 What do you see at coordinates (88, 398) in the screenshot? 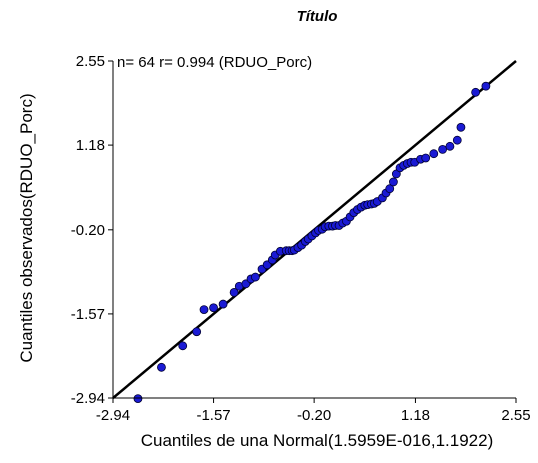
I see `y-tick-label: -2.94` at bounding box center [88, 398].